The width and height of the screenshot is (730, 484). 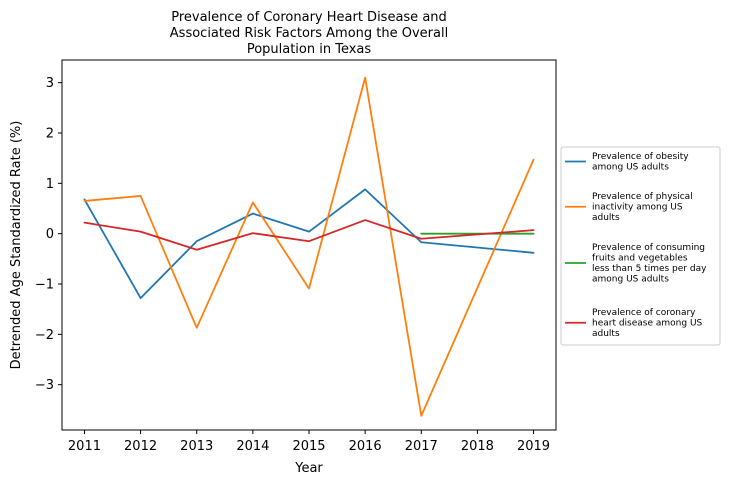 I want to click on y-tick-label: −1, so click(x=44, y=285).